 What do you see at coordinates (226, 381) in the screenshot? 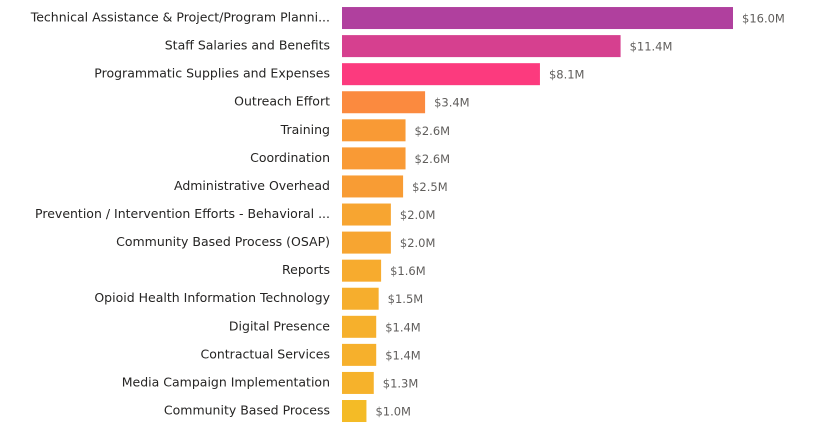
I see `category-label: Media Campaign Implementation` at bounding box center [226, 381].